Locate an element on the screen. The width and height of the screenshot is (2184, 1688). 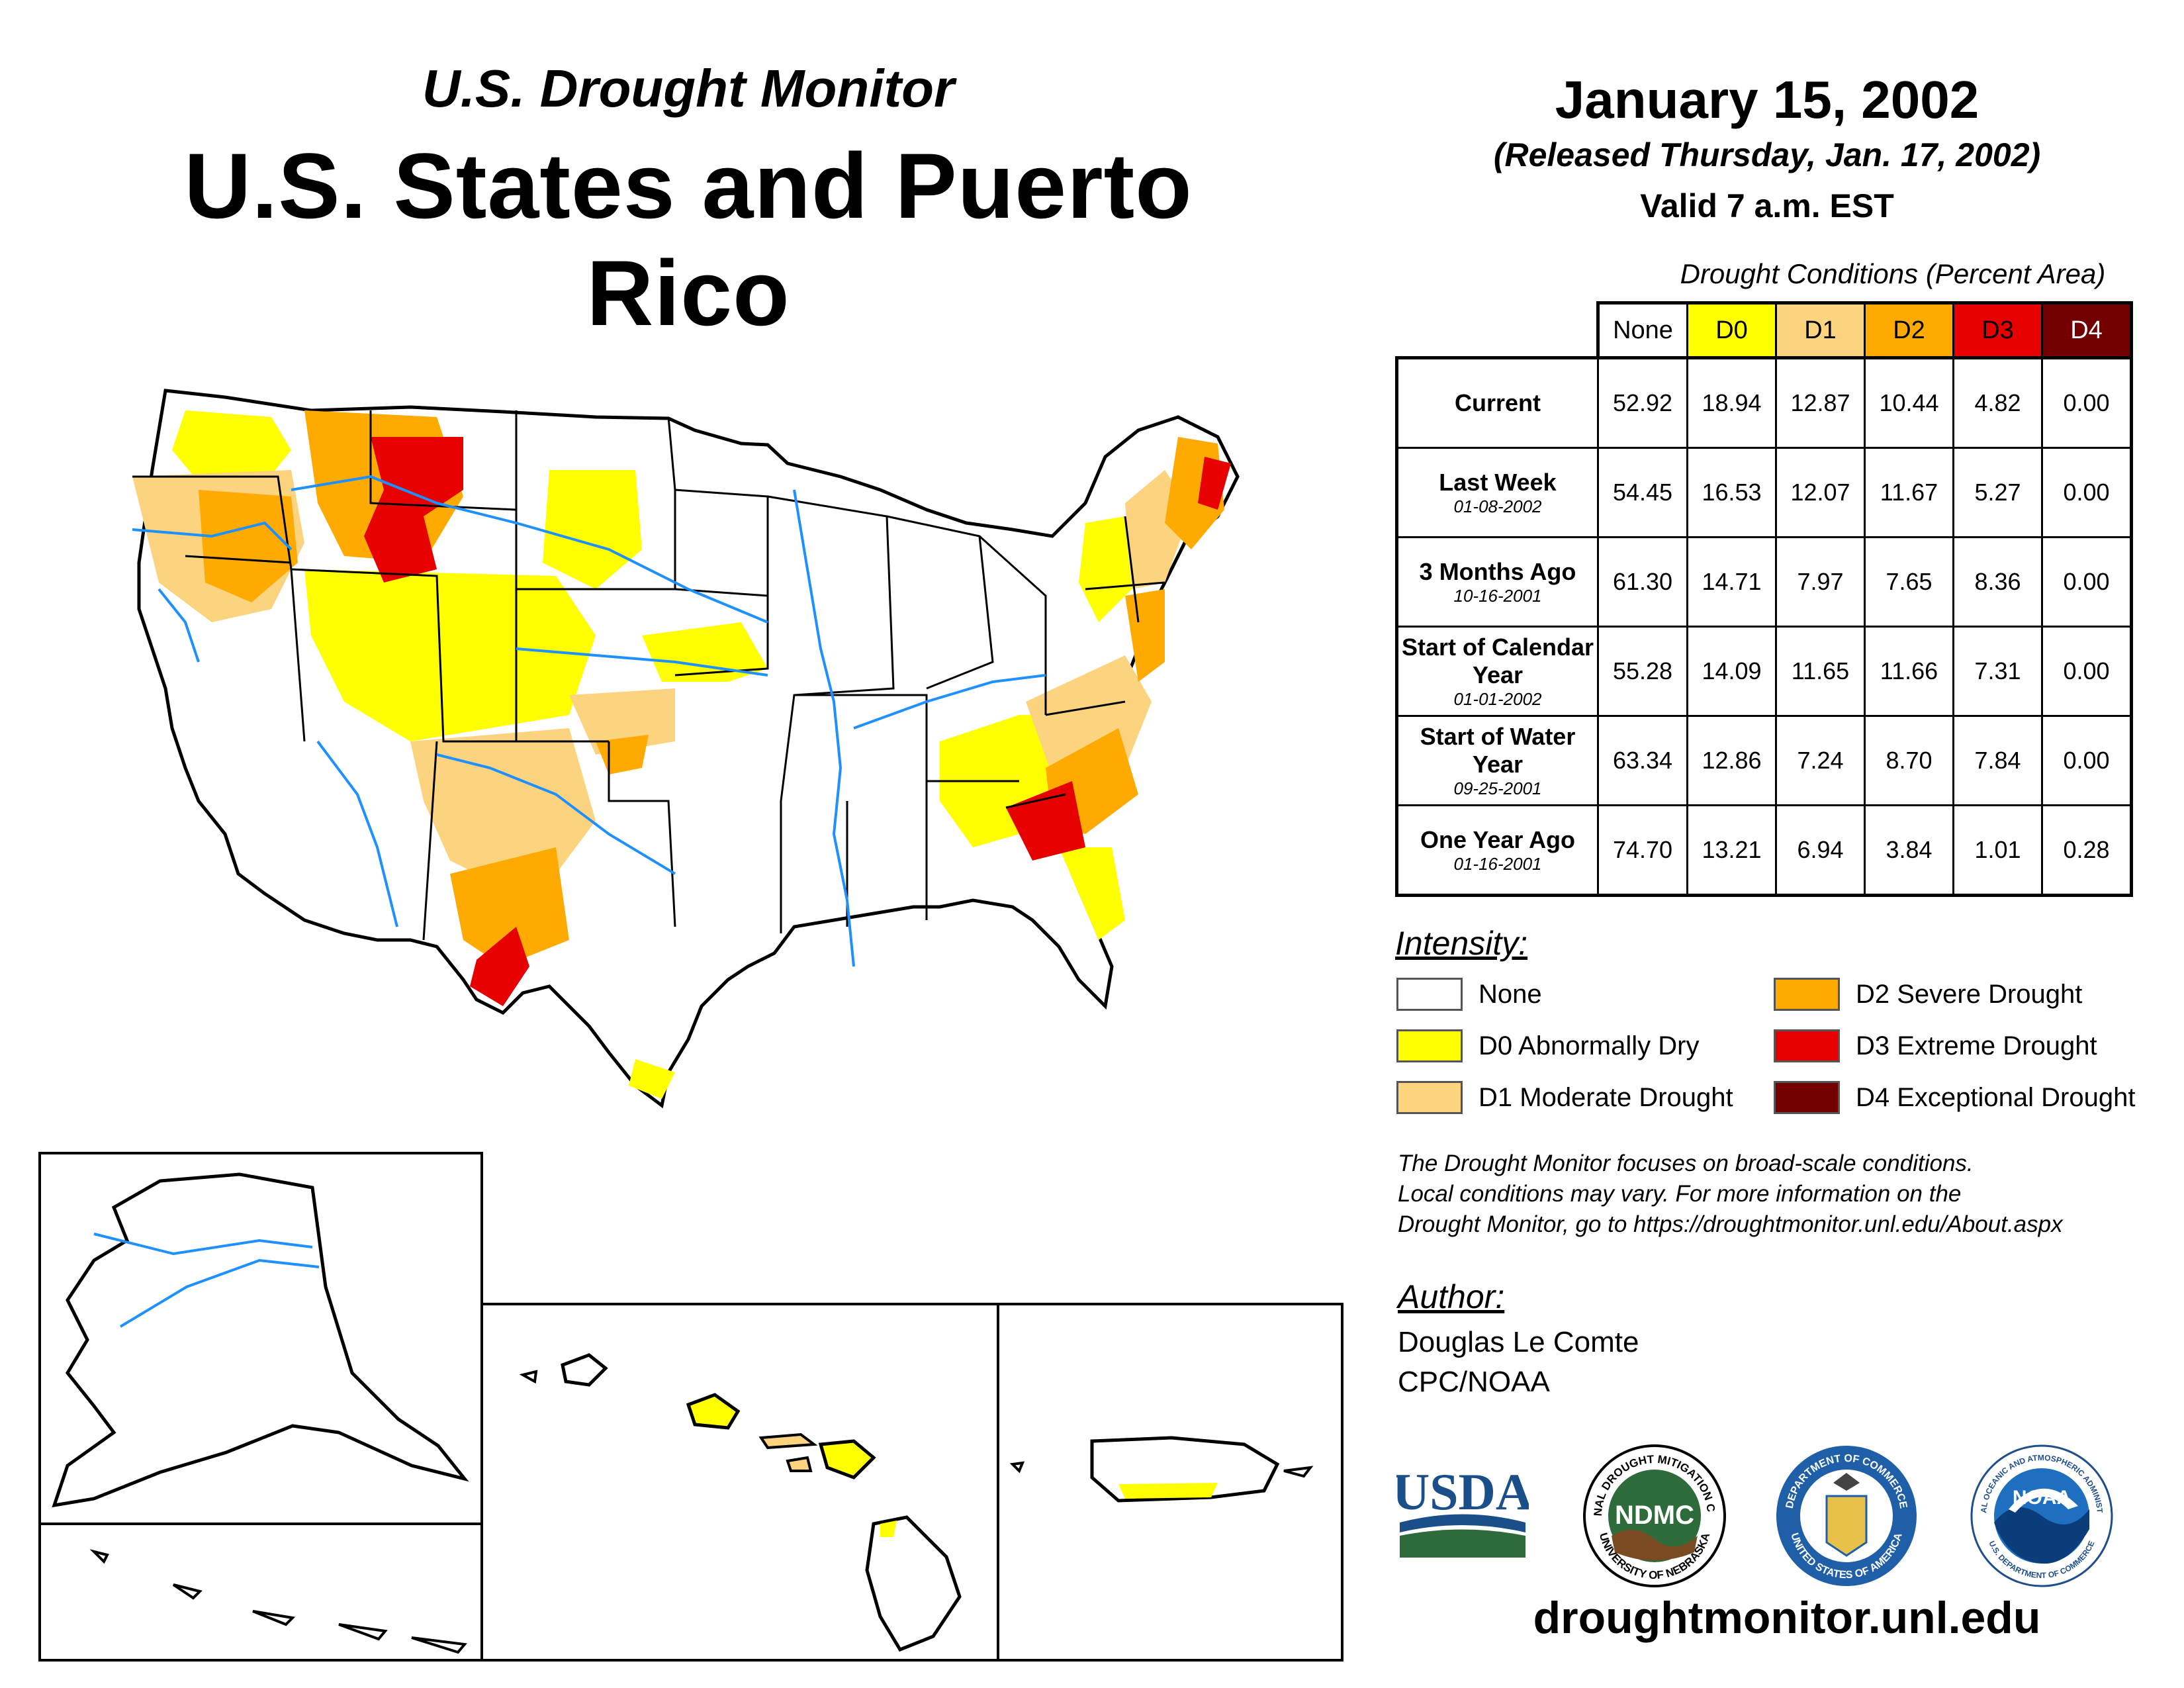
table-cell: 7.24 is located at coordinates (1820, 760).